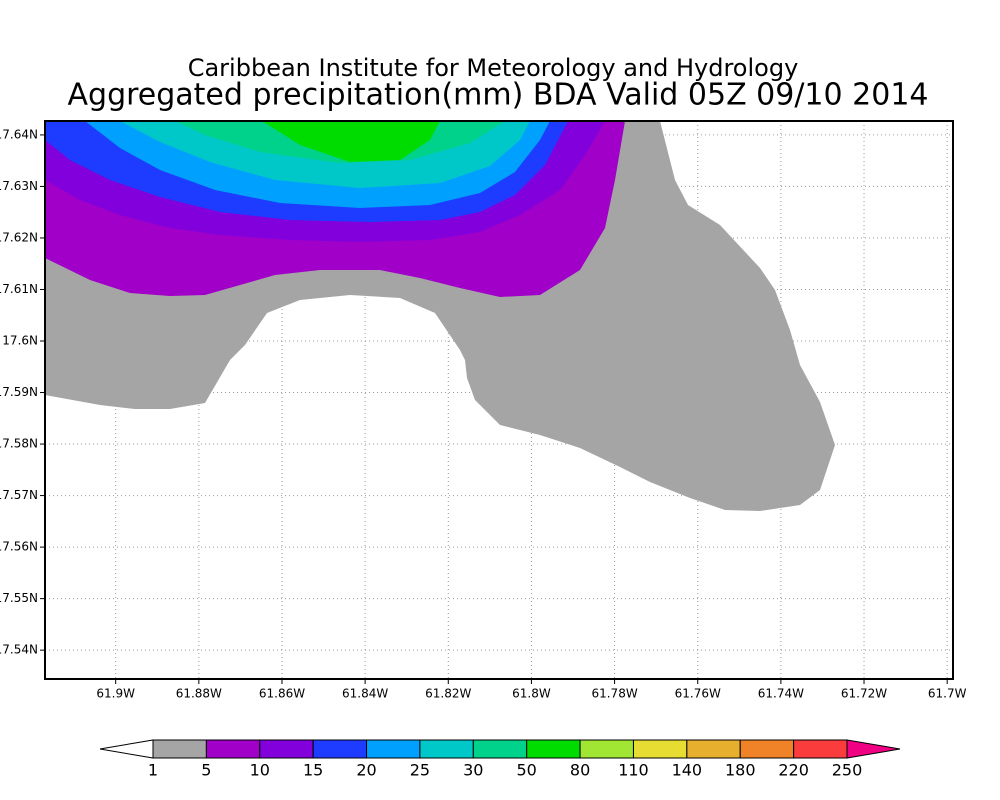  What do you see at coordinates (687, 770) in the screenshot?
I see `colorbar-label: 140` at bounding box center [687, 770].